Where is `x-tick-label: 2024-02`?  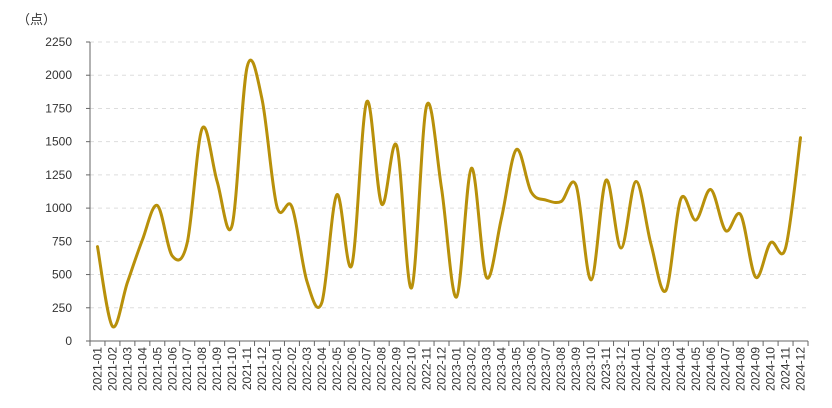 x-tick-label: 2024-02 is located at coordinates (651, 369).